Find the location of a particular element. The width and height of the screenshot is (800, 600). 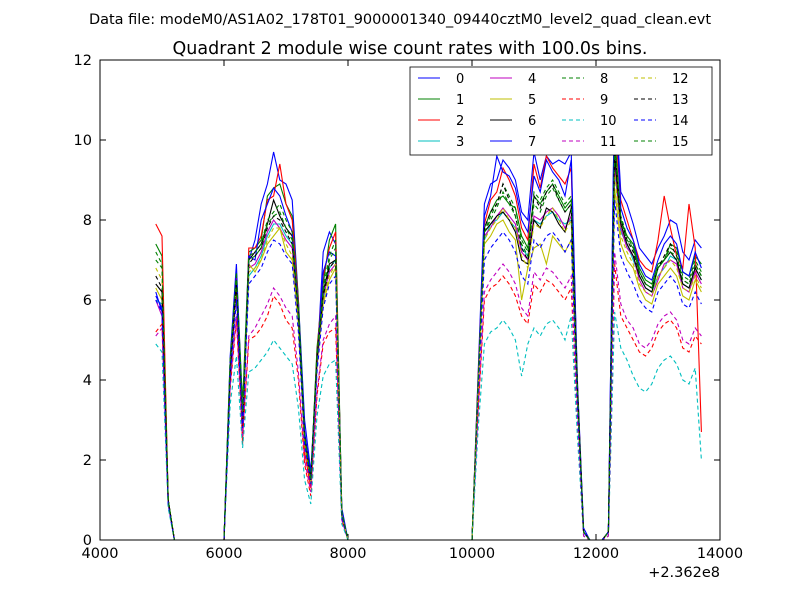

y-tick-label: 6 is located at coordinates (87, 301).